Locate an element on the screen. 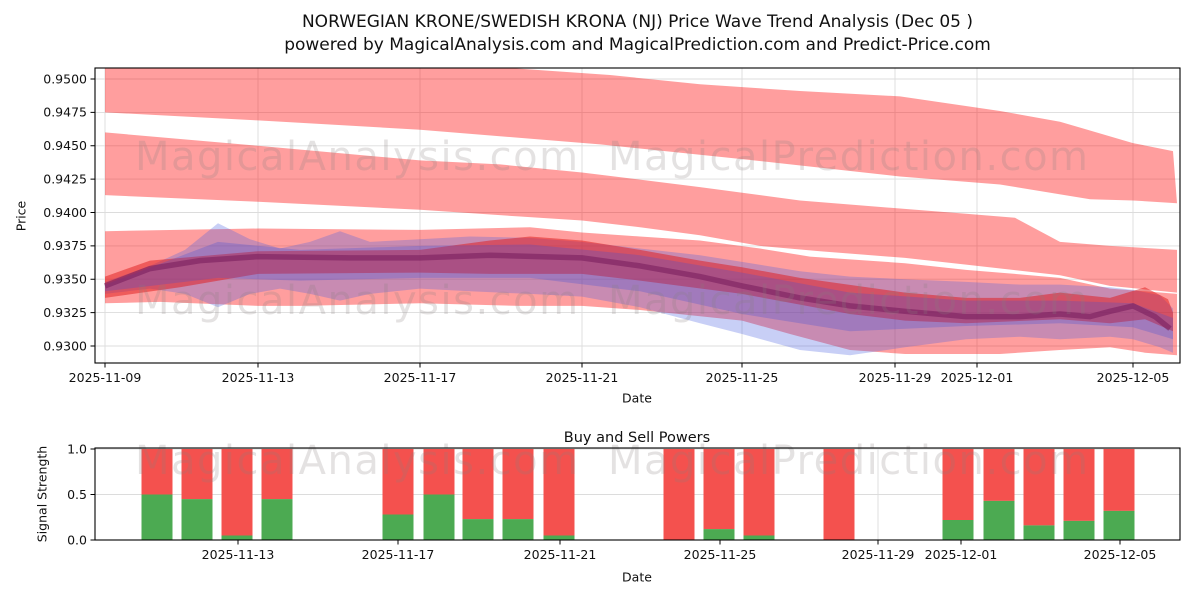  y-tick-label: 0.9500 is located at coordinates (65, 78).